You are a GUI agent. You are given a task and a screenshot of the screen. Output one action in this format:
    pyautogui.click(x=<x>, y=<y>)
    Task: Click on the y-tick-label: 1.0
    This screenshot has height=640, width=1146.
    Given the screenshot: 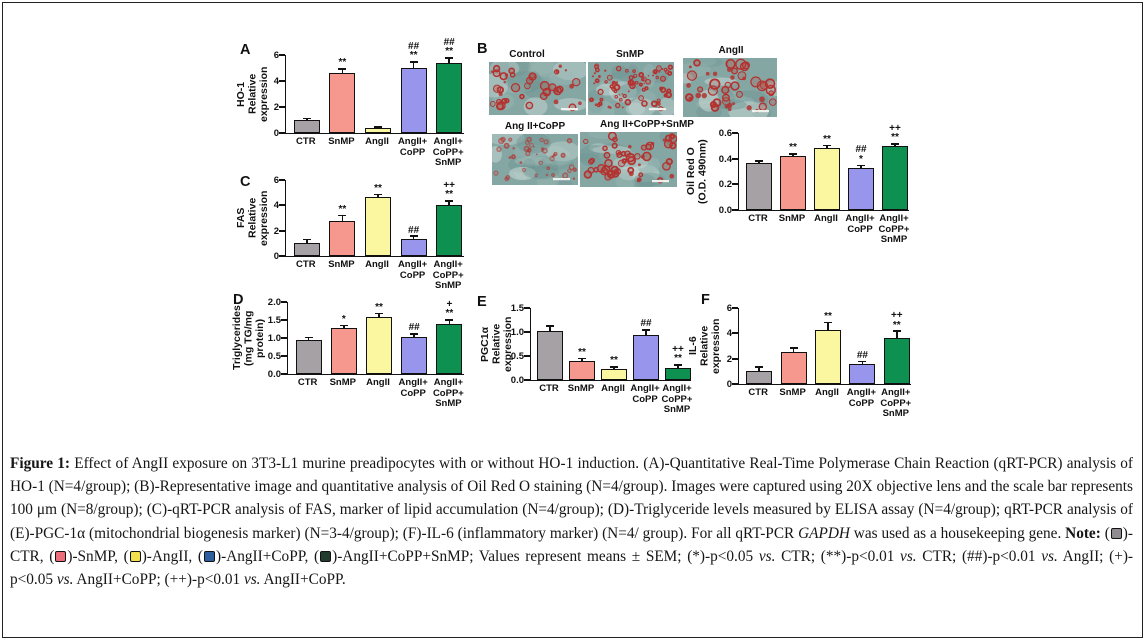 What is the action you would take?
    pyautogui.click(x=274, y=338)
    